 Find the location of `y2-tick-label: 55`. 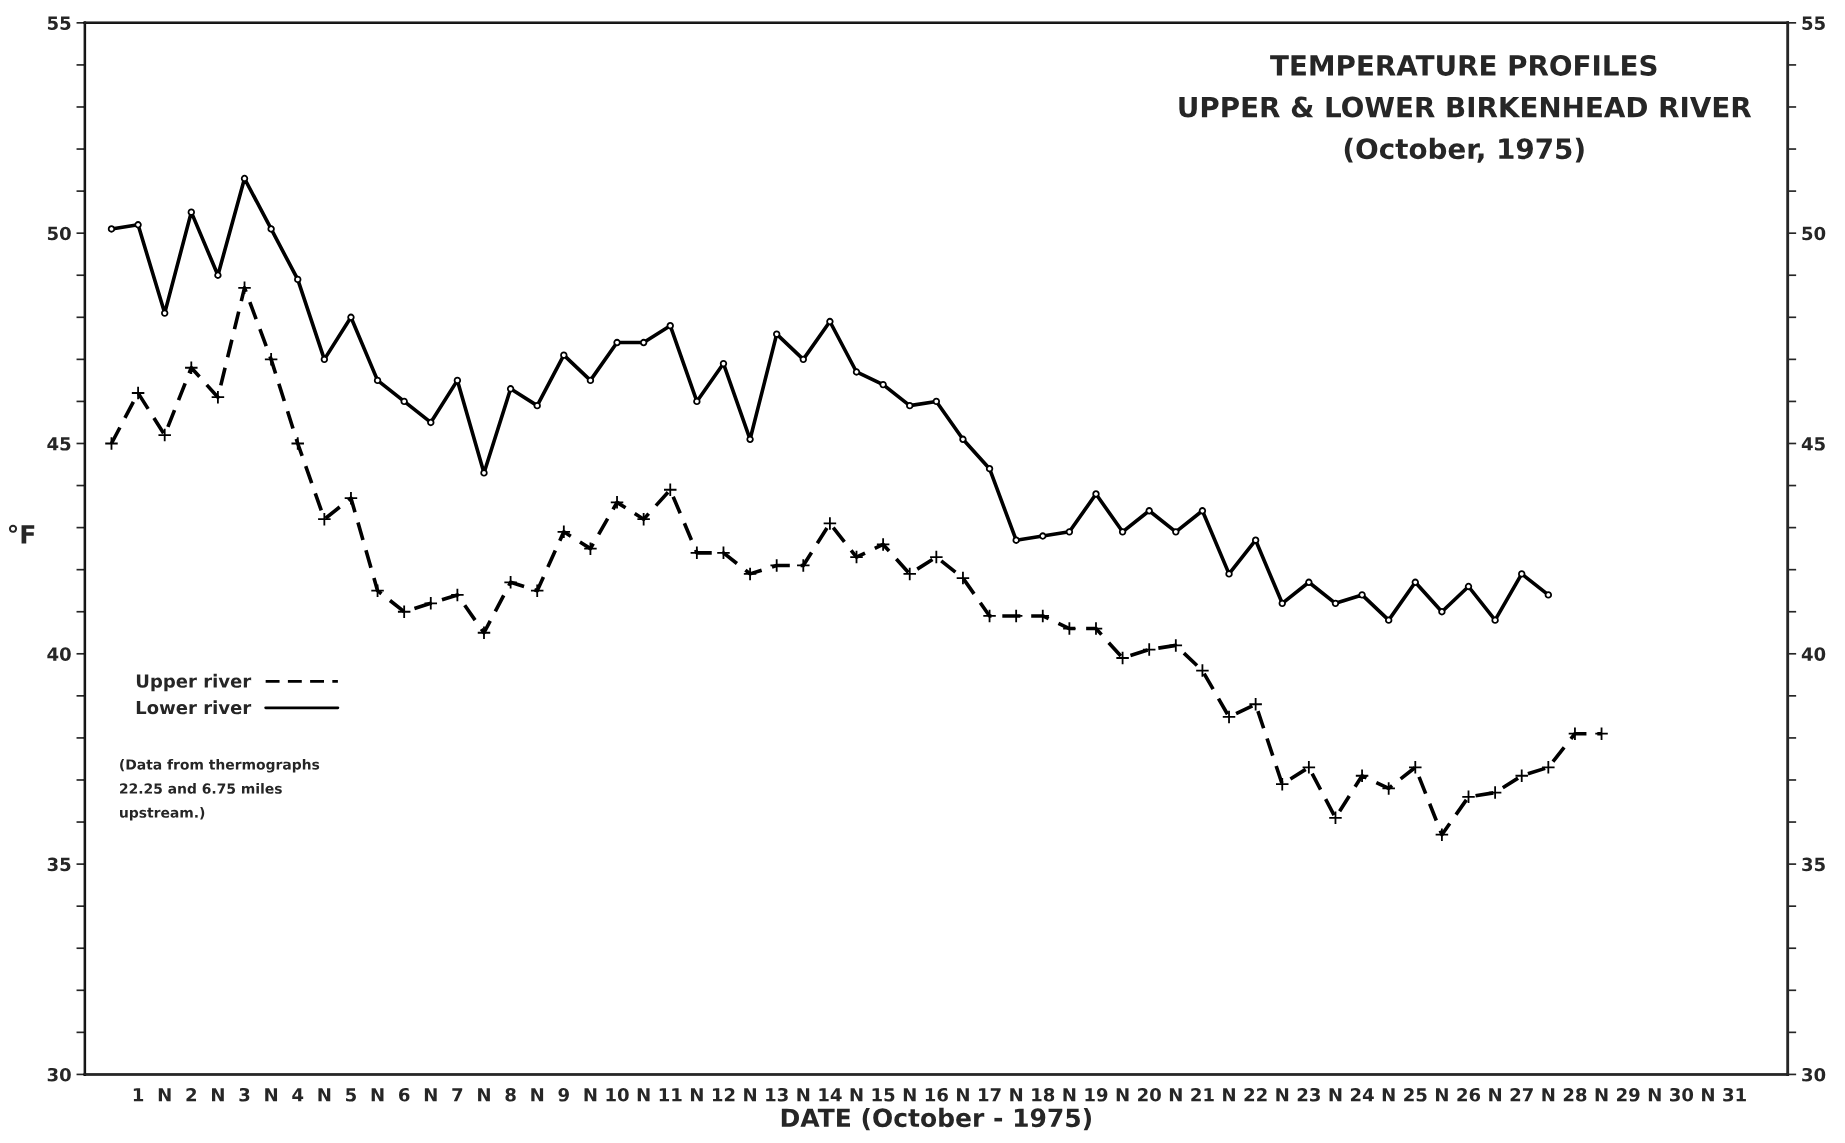

y2-tick-label: 55 is located at coordinates (1813, 23).